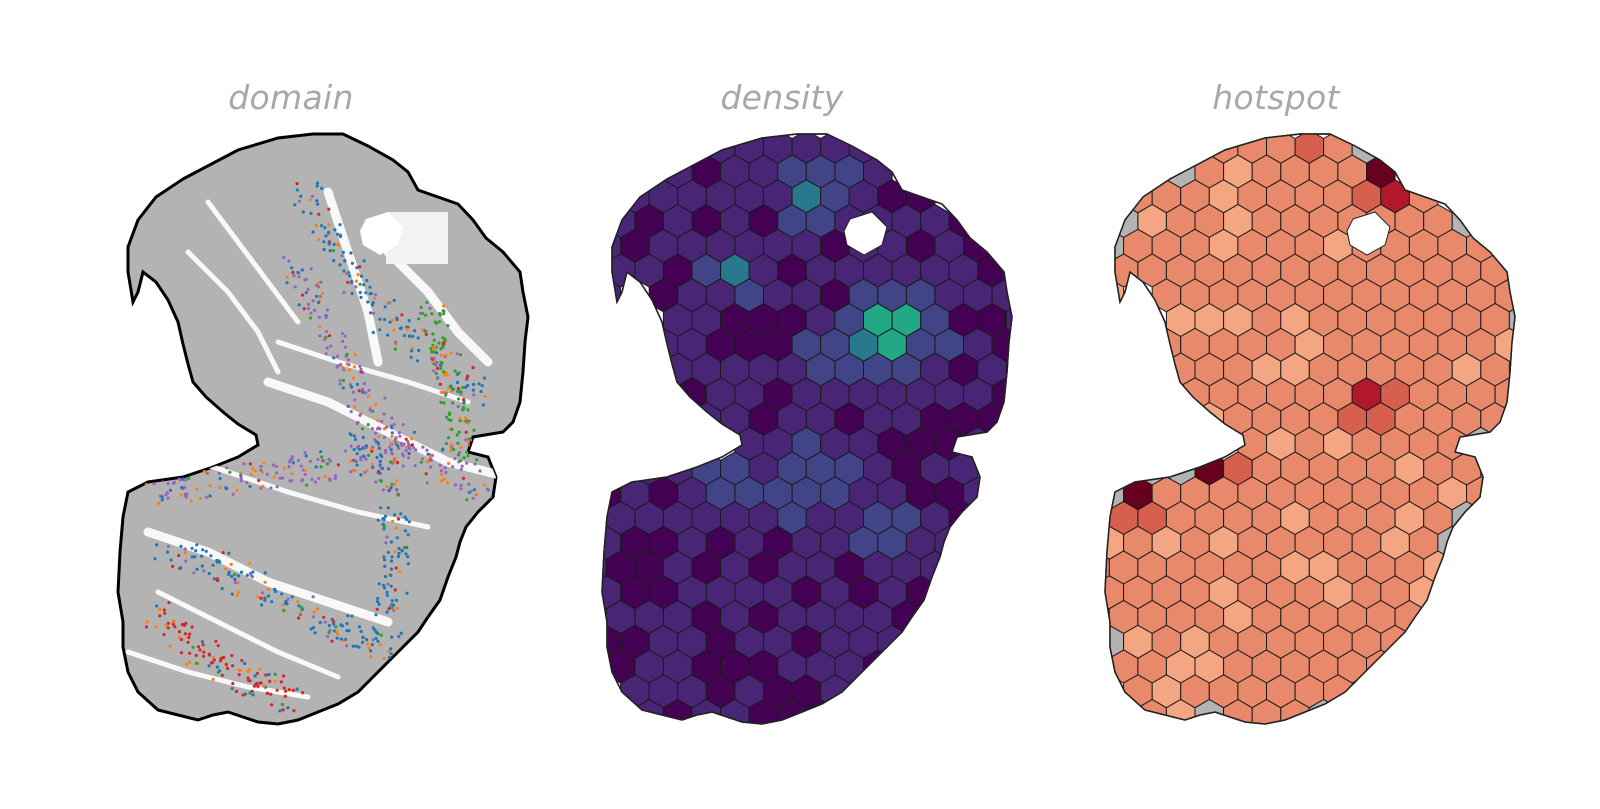  What do you see at coordinates (1276, 97) in the screenshot?
I see `hotspot-panel-title: hotspot` at bounding box center [1276, 97].